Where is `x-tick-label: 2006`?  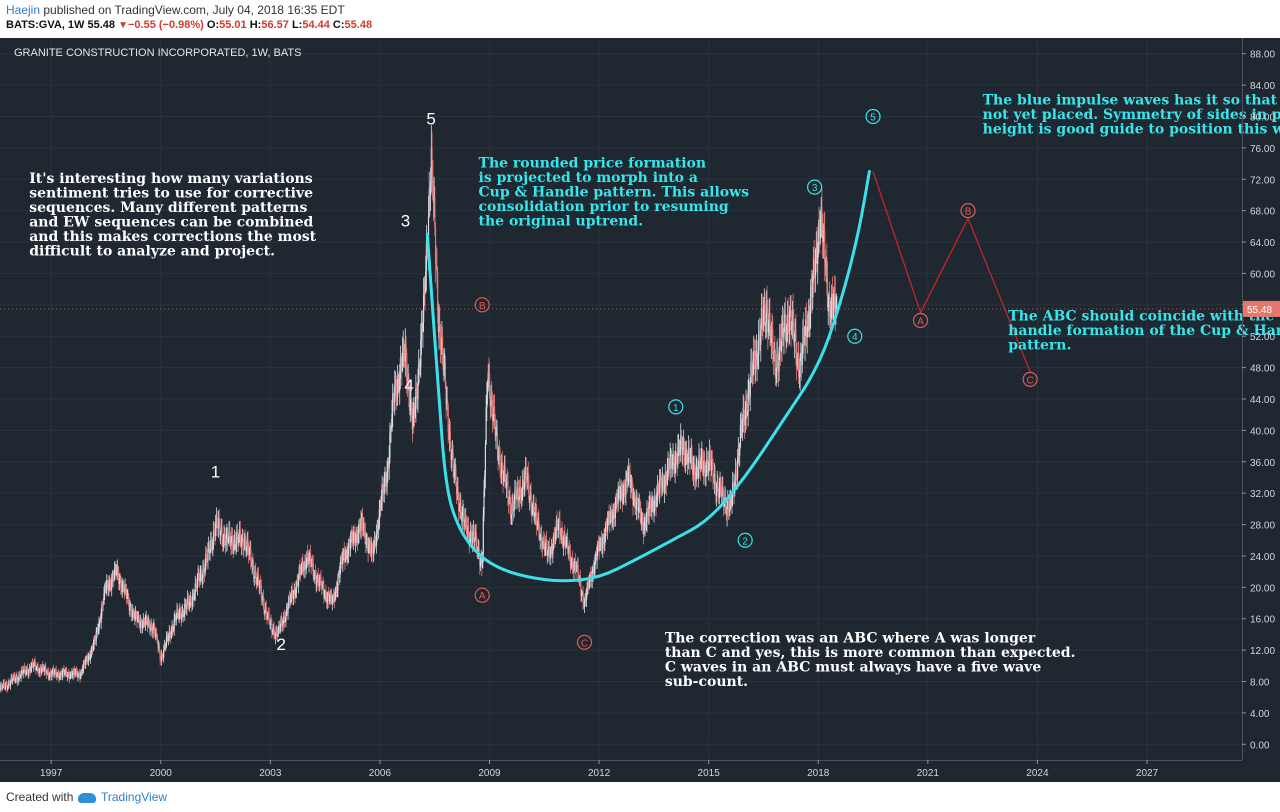
x-tick-label: 2006 is located at coordinates (380, 773).